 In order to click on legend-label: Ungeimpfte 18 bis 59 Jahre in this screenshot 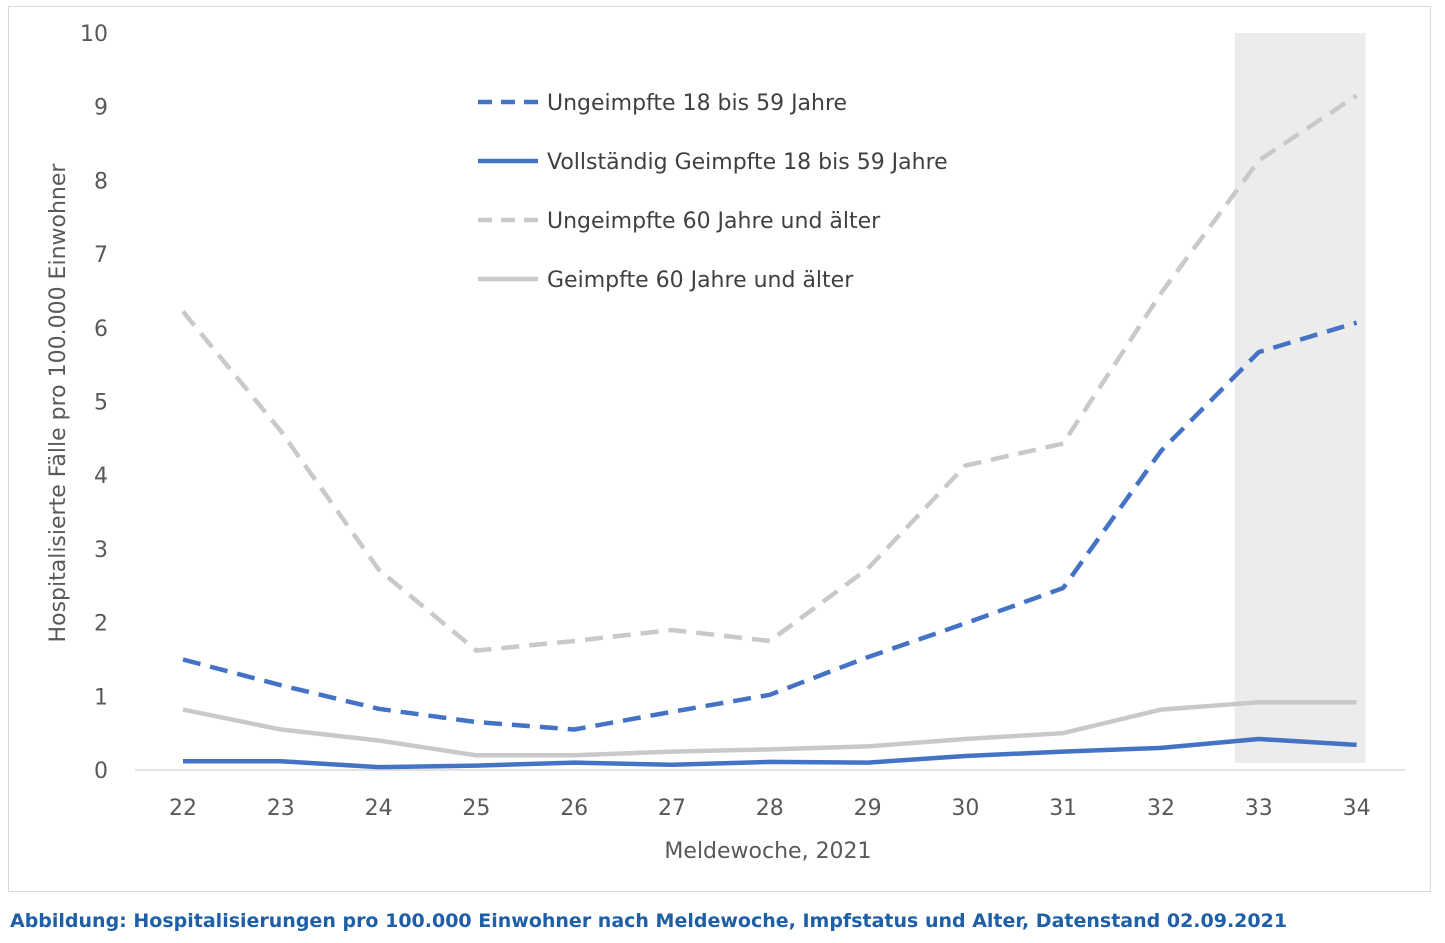, I will do `click(697, 103)`.